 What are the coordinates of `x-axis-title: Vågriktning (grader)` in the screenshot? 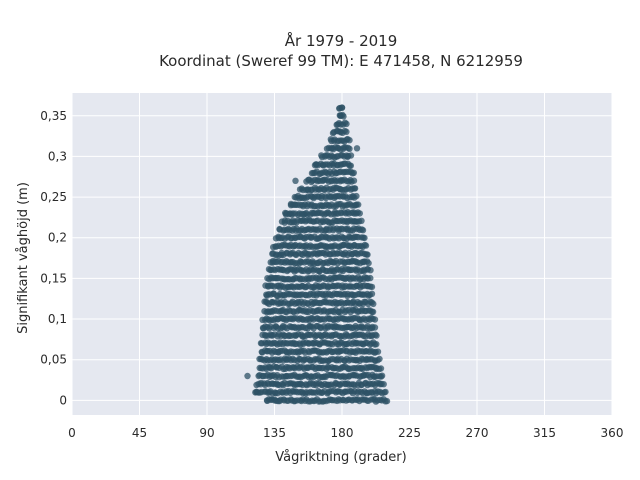 It's located at (340, 457).